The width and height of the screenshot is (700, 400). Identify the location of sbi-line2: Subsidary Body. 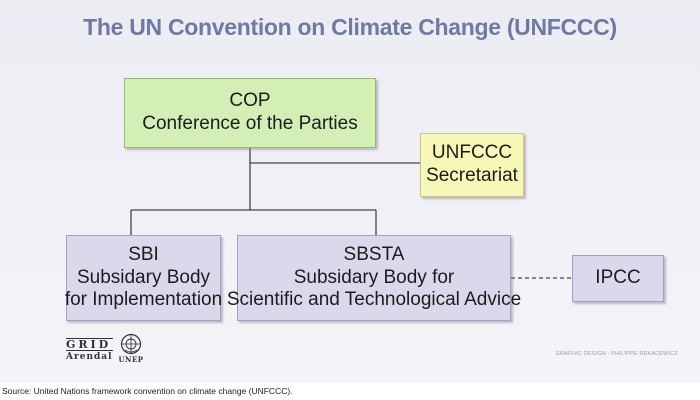
(143, 277).